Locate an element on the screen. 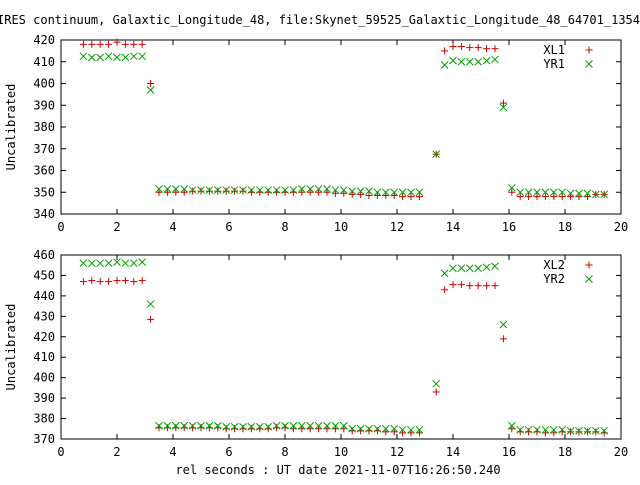 The height and width of the screenshot is (485, 640). chart-2-y-tick-label: 370 is located at coordinates (44, 439).